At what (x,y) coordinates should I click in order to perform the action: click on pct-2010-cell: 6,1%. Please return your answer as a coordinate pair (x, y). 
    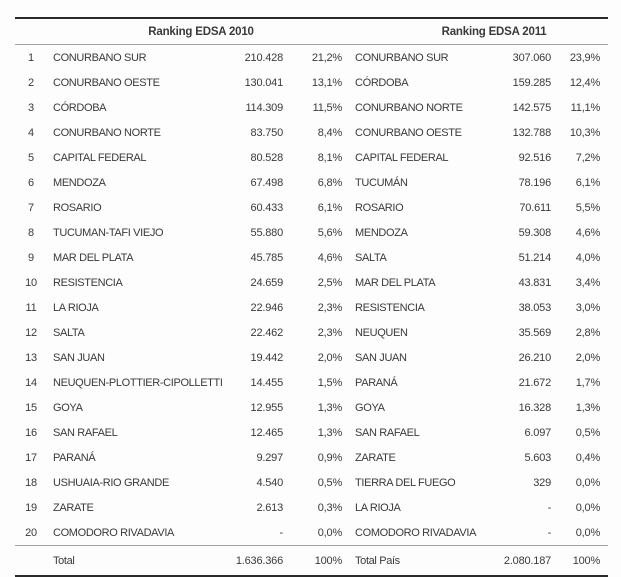
    Looking at the image, I should click on (330, 207).